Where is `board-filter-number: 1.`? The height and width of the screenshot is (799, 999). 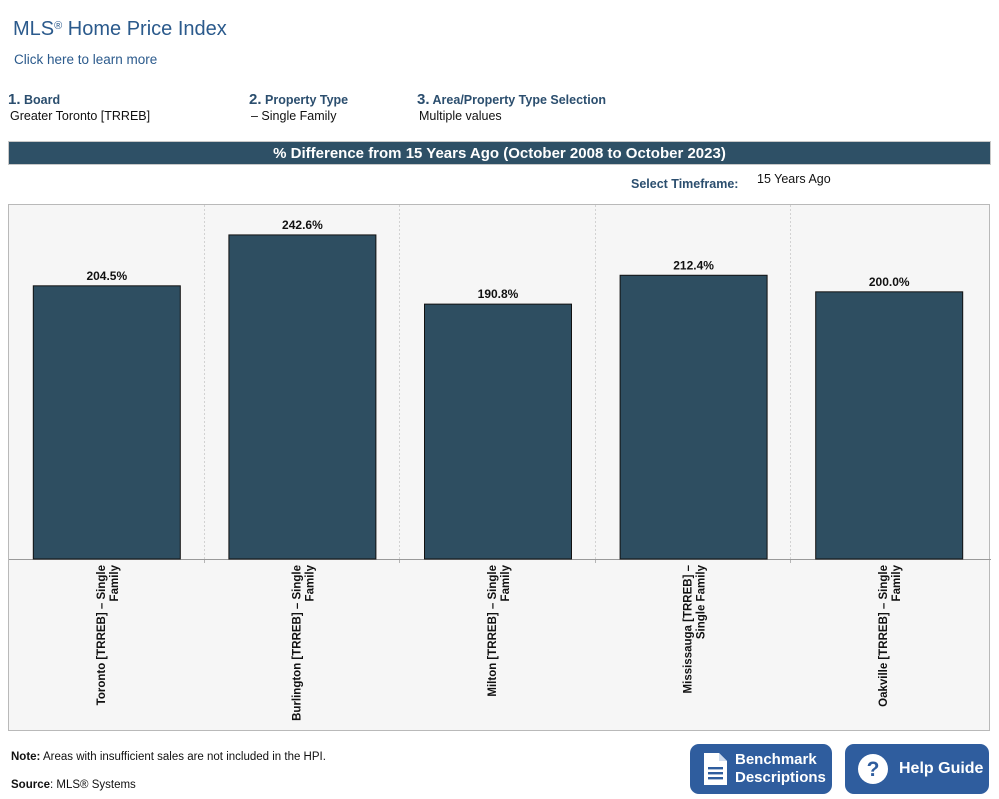
board-filter-number: 1. is located at coordinates (14, 99).